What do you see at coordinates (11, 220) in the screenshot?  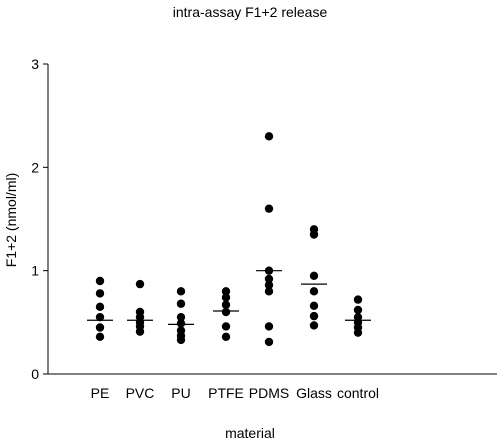 I see `y-axis-label: F1+2 (nmol/ml)` at bounding box center [11, 220].